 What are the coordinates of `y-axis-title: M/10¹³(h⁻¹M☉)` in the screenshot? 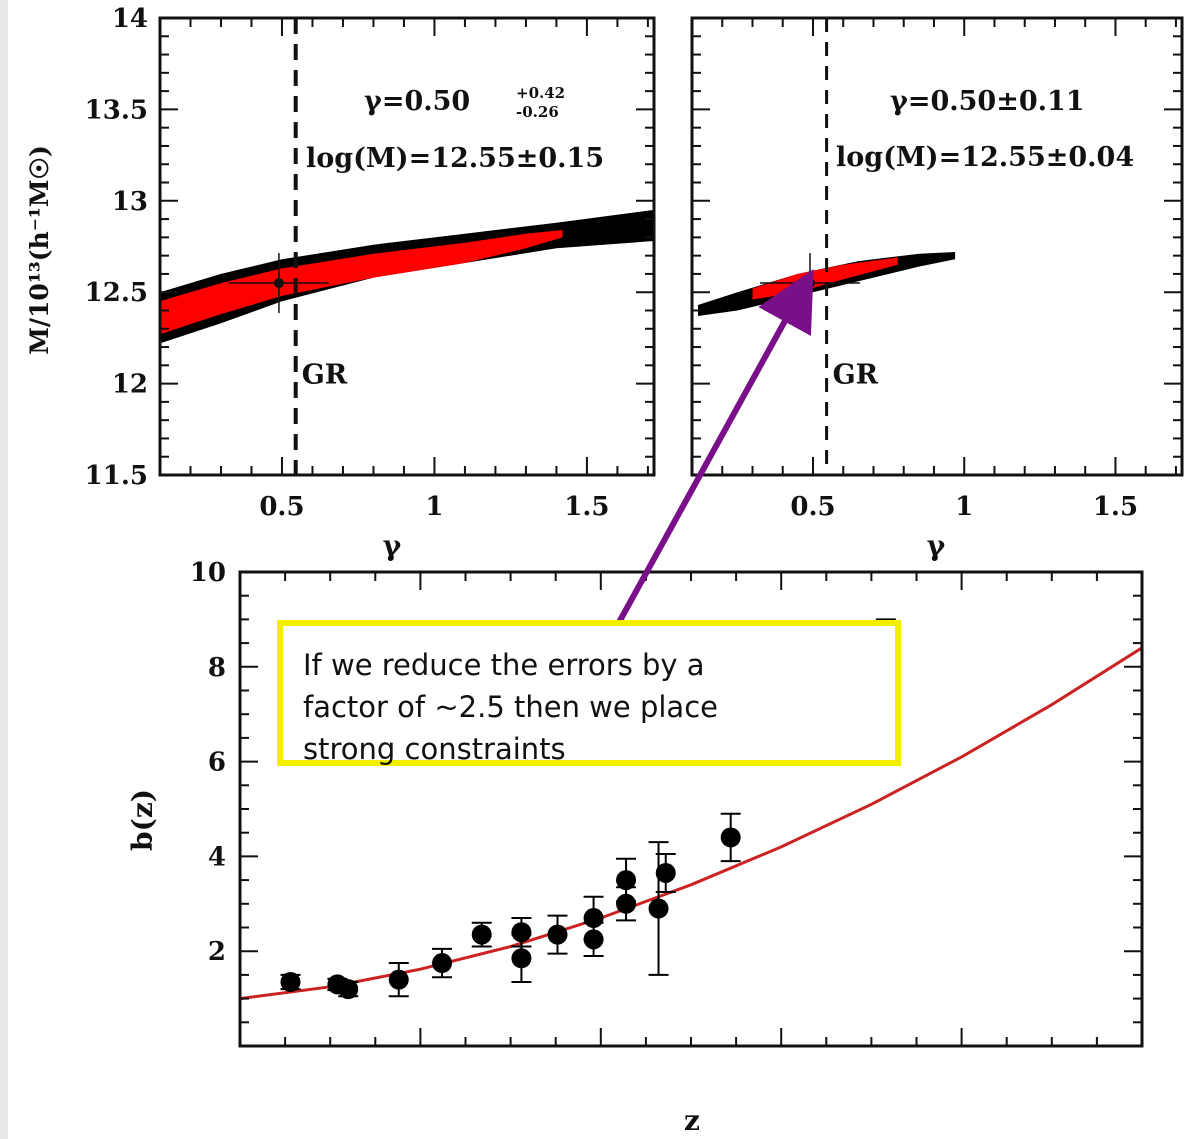 It's located at (39, 250).